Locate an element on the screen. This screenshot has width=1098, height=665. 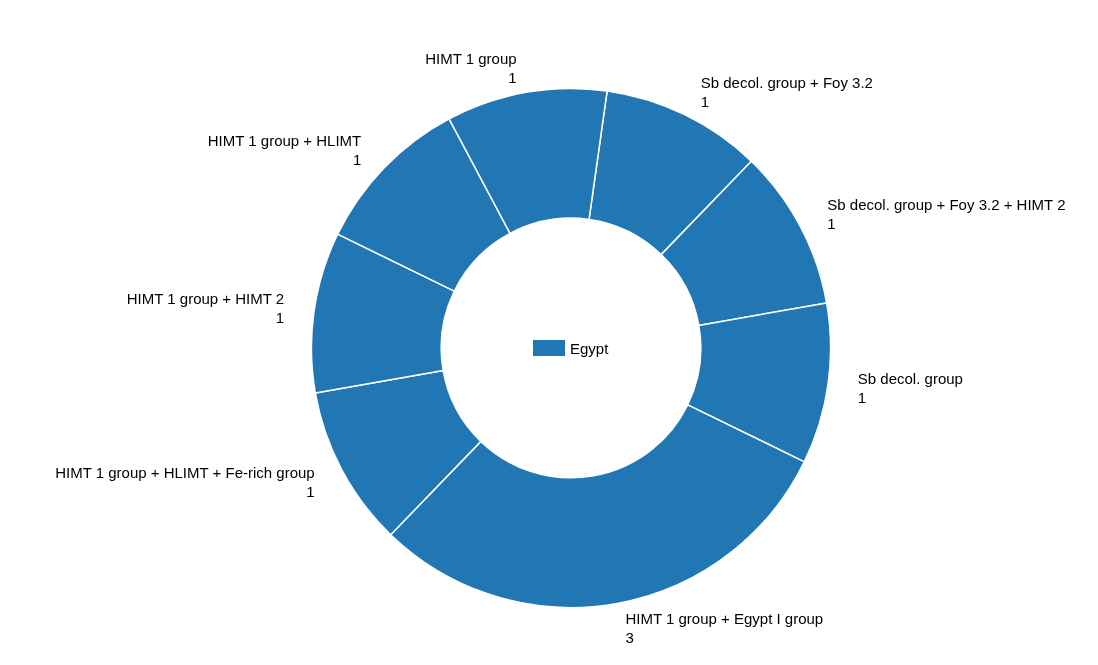
data-label: 3 is located at coordinates (629, 638).